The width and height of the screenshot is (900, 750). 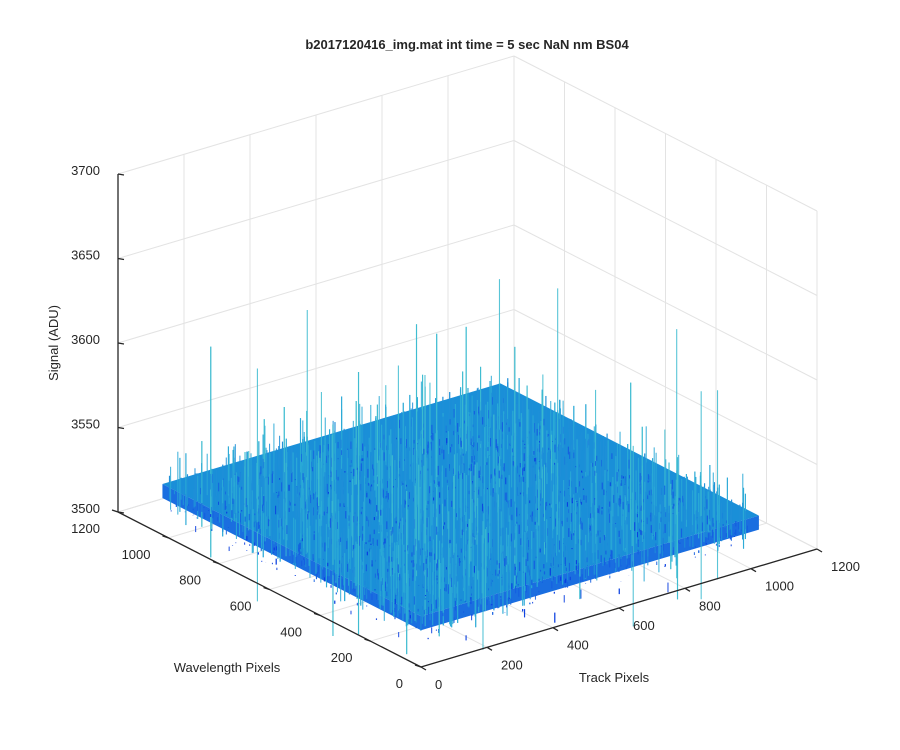 I want to click on y-tick-label: 0, so click(x=399, y=683).